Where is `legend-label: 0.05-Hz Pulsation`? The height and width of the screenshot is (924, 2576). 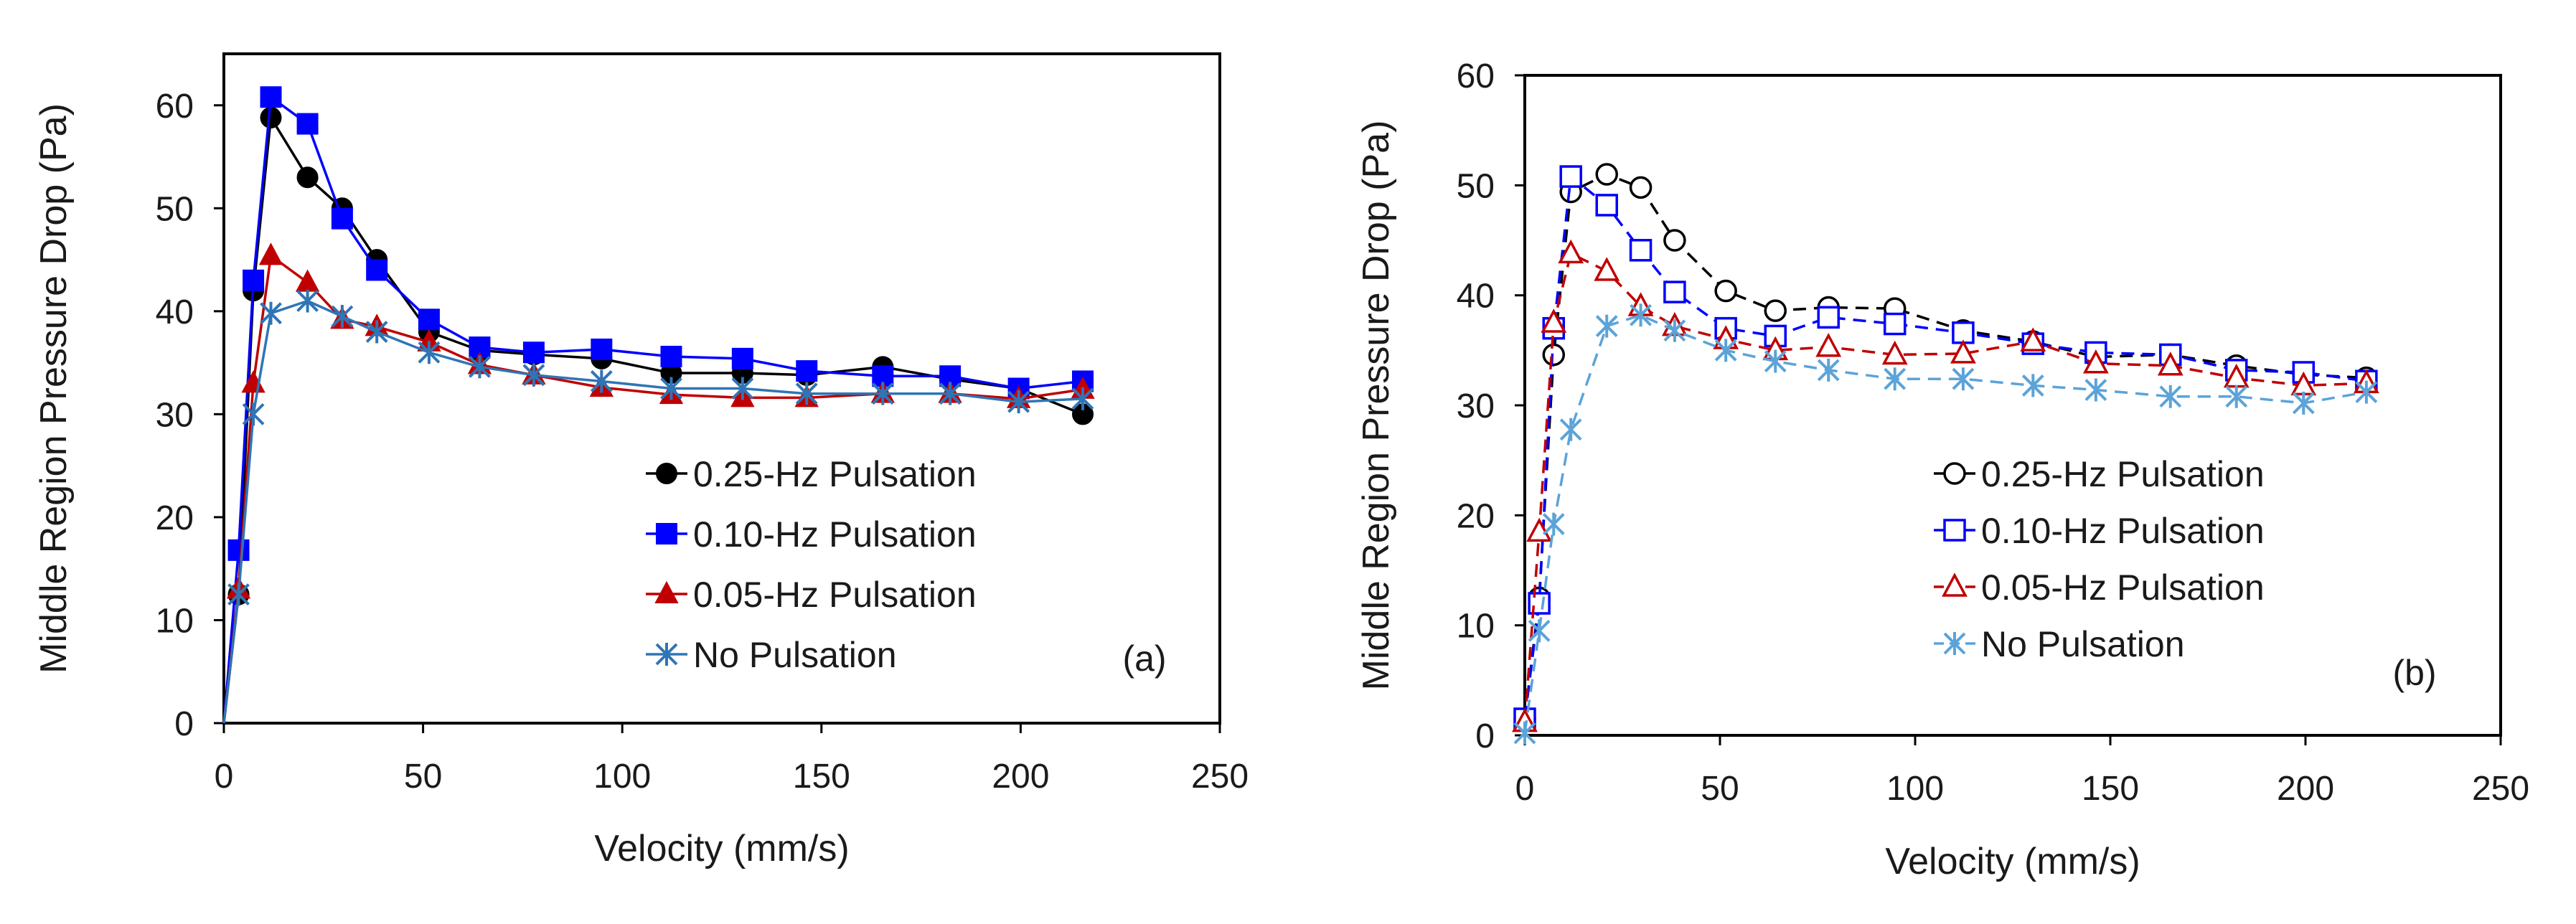 legend-label: 0.05-Hz Pulsation is located at coordinates (2123, 587).